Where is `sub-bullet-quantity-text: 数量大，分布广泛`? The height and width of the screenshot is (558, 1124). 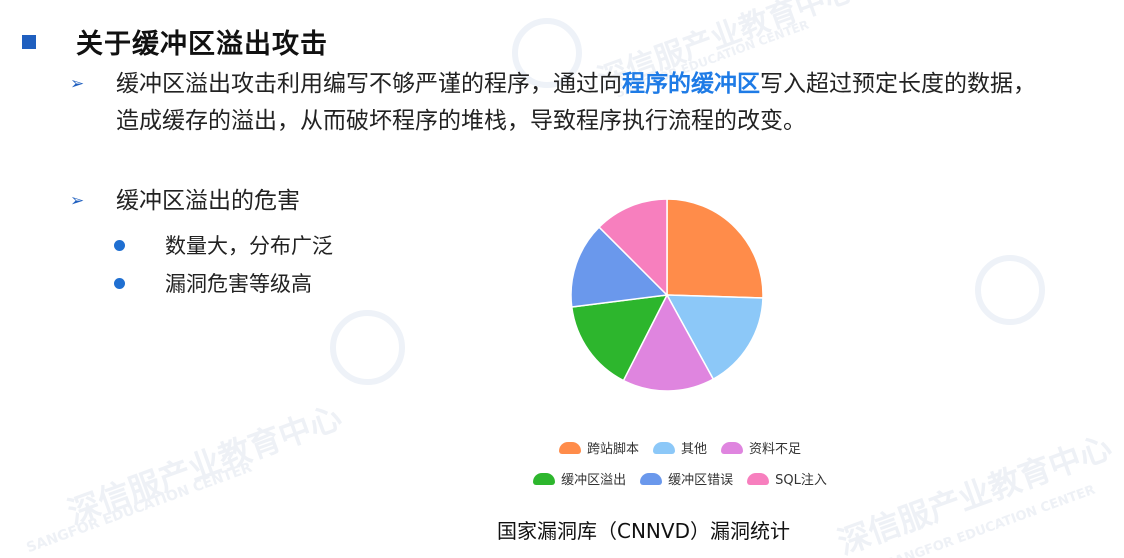
sub-bullet-quantity-text: 数量大，分布广泛 is located at coordinates (249, 246).